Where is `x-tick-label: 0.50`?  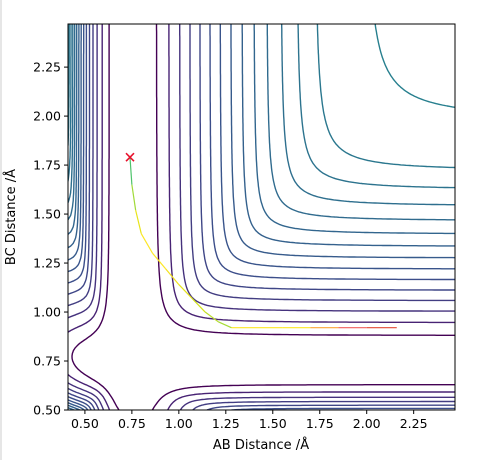
x-tick-label: 0.50 is located at coordinates (85, 423).